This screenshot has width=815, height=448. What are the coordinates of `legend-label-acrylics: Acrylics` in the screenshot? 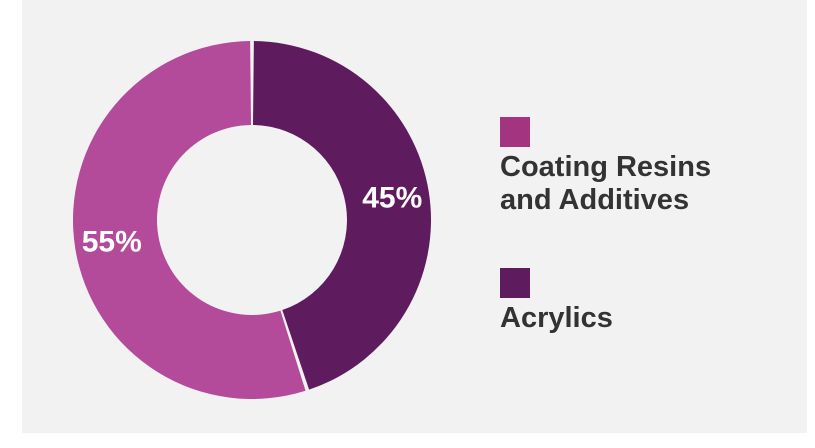 It's located at (556, 318).